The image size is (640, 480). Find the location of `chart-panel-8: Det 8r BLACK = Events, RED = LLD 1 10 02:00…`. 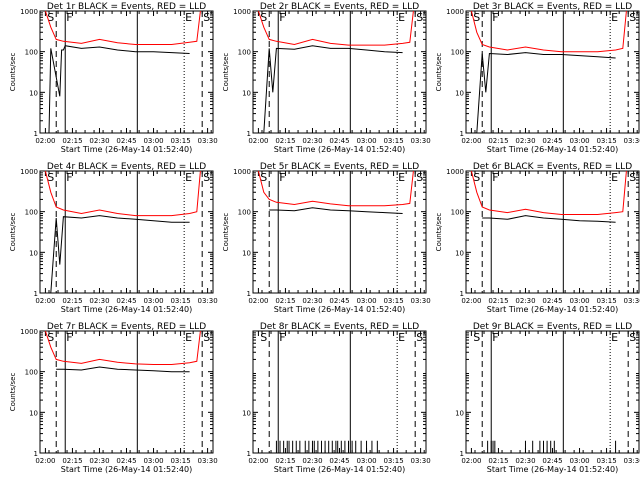

chart-panel-8: Det 8r BLACK = Events, RED = LLD 1 10 02:00… is located at coordinates (336, 398).